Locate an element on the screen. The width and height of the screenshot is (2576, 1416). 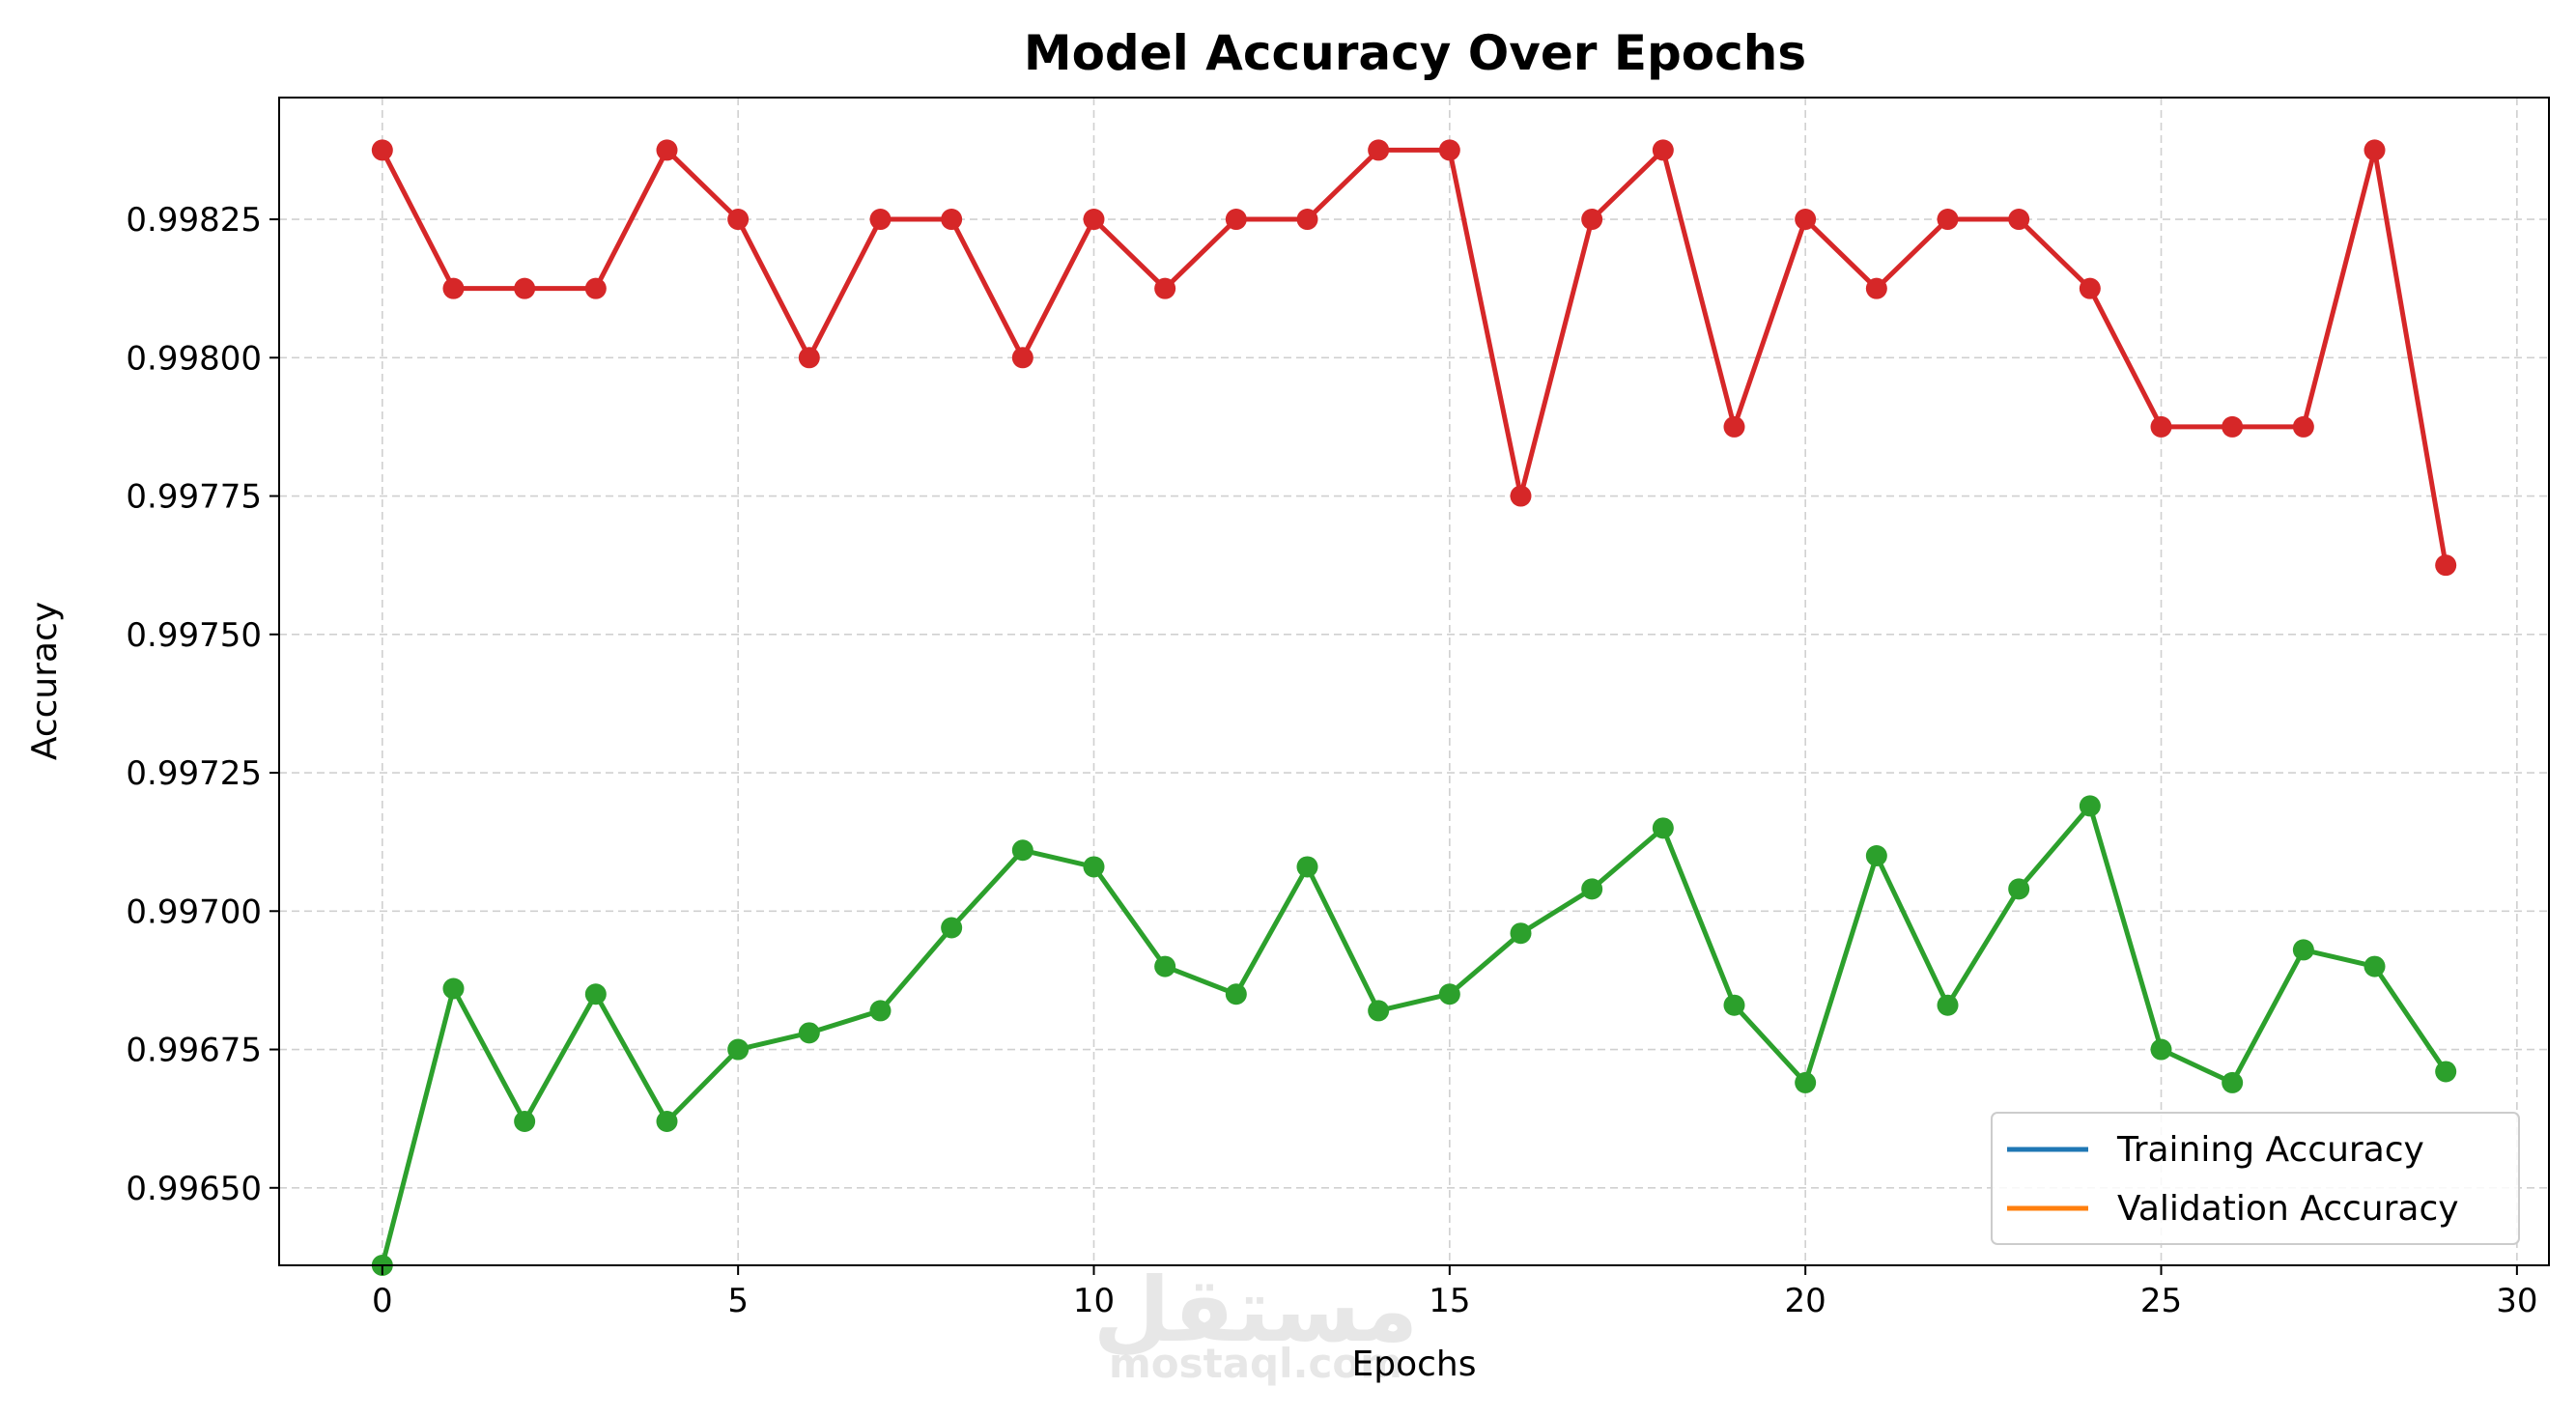
y-tick-label: 0.99800 is located at coordinates (194, 358).